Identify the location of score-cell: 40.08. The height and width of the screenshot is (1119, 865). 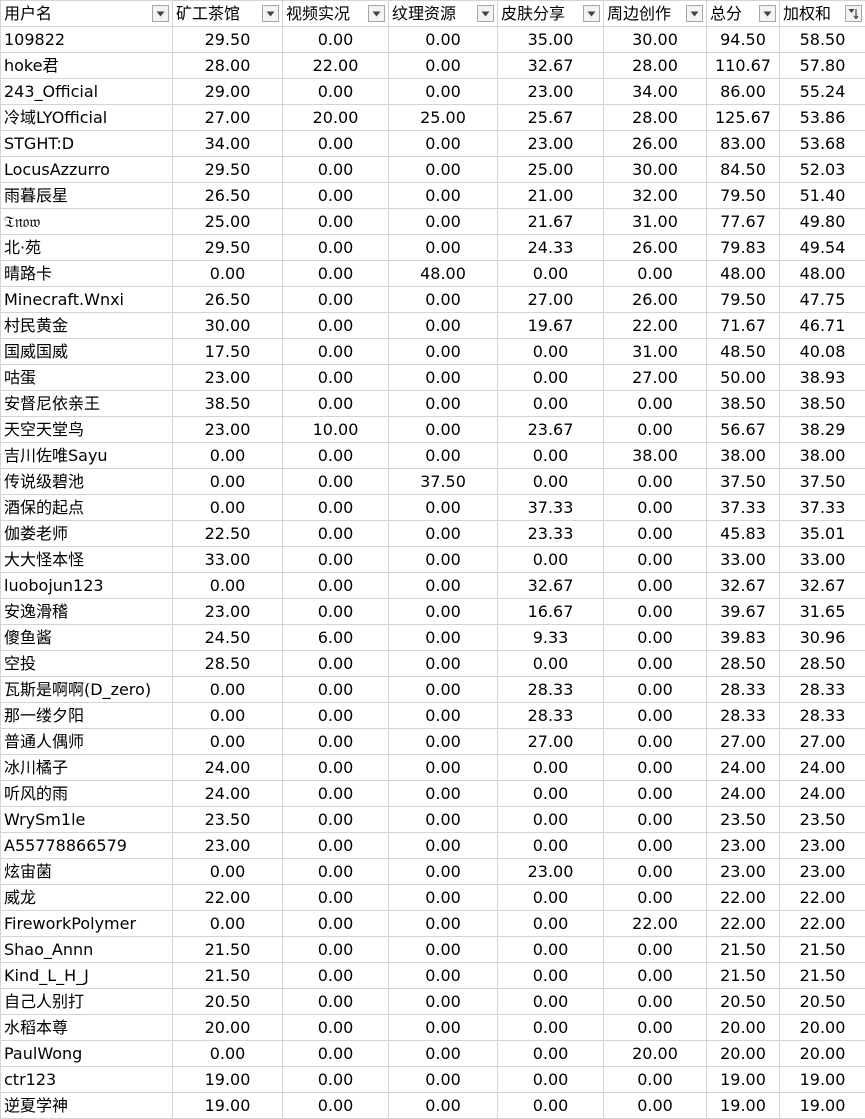
(822, 351).